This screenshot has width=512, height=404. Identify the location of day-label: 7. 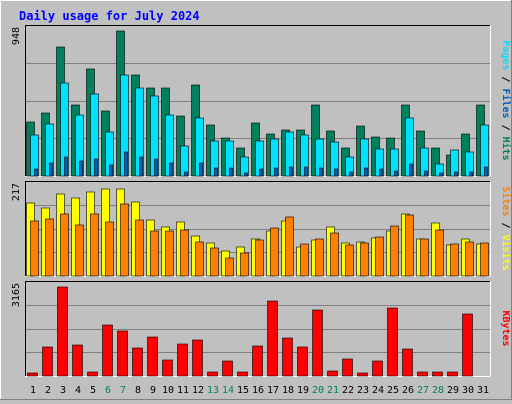
(123, 390).